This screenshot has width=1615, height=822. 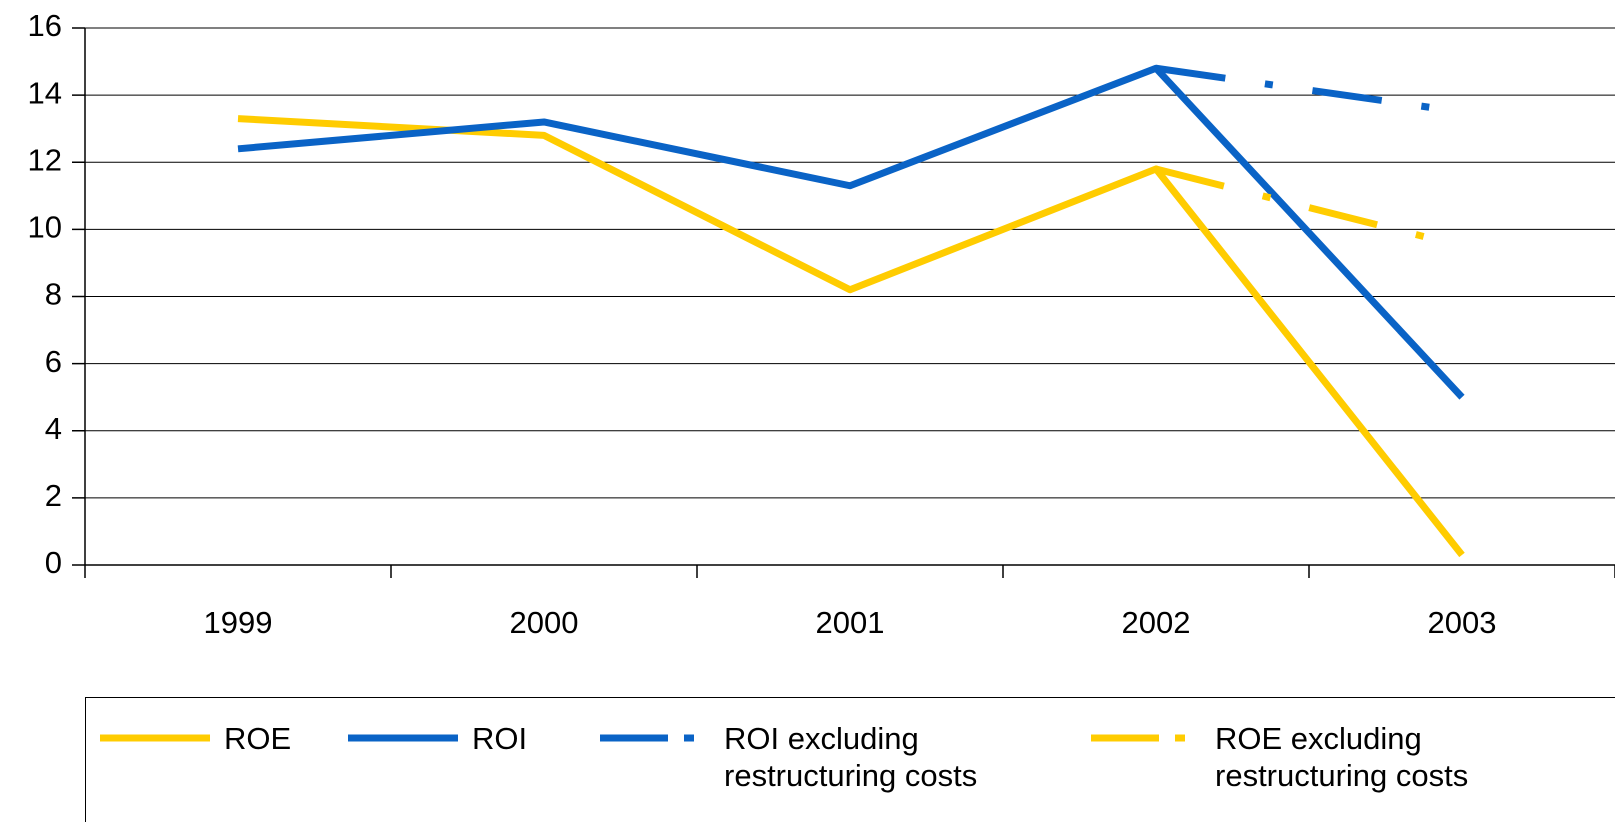 I want to click on legend-item: ROI excluding restructuring costs, so click(x=832, y=757).